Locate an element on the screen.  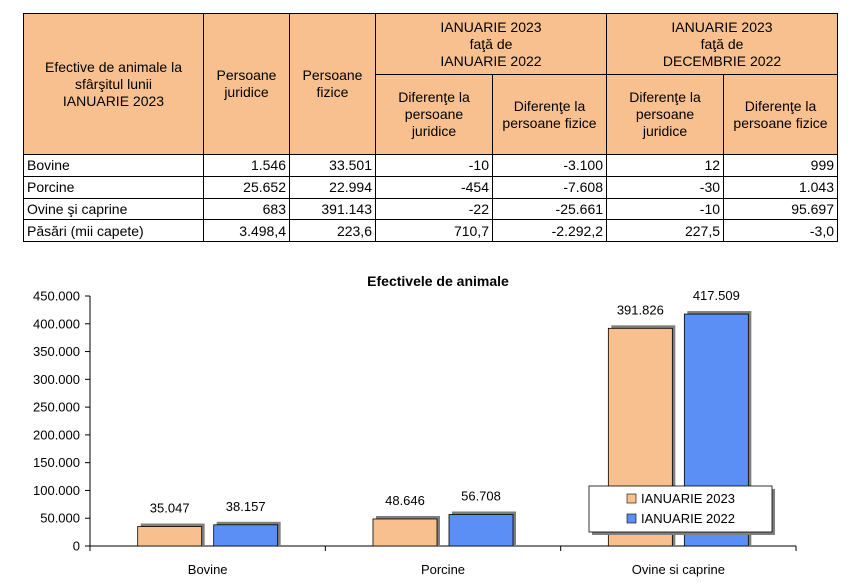
y-tick-label: 450.000 is located at coordinates (56, 296).